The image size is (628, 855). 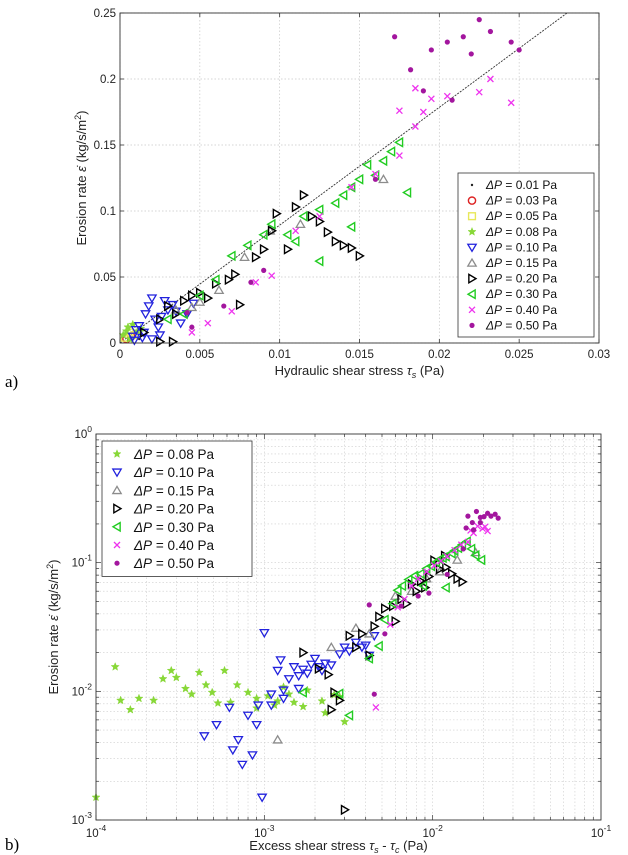 What do you see at coordinates (309, 845) in the screenshot?
I see `x-label-main: Excess shear stress` at bounding box center [309, 845].